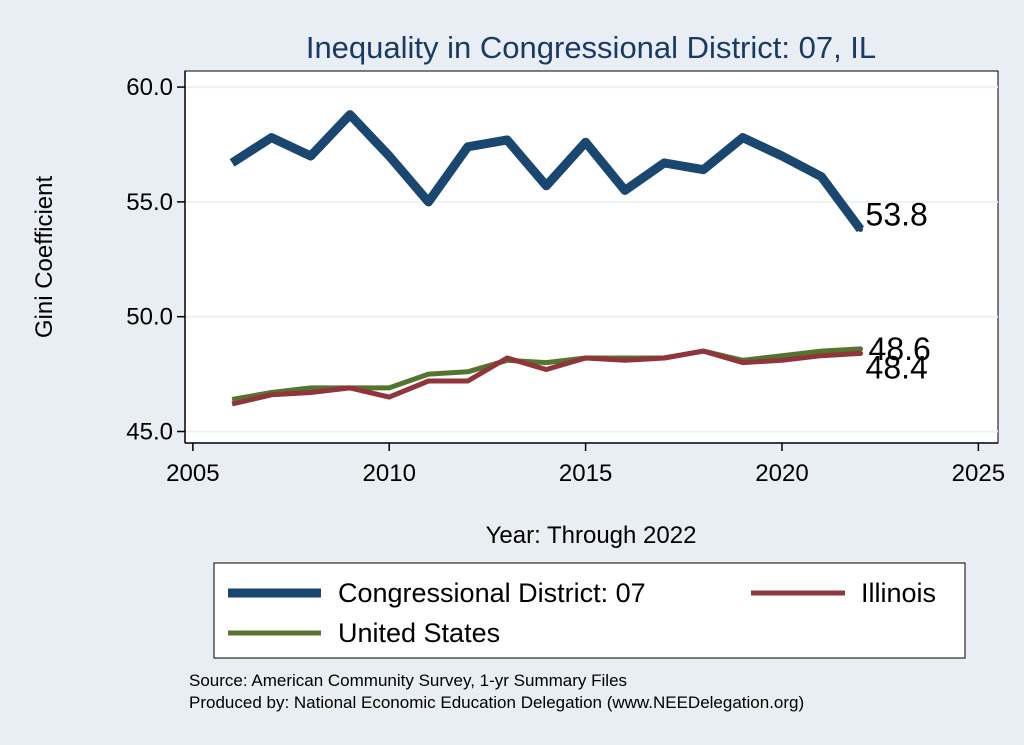  What do you see at coordinates (978, 473) in the screenshot?
I see `x-tick-label: 2025` at bounding box center [978, 473].